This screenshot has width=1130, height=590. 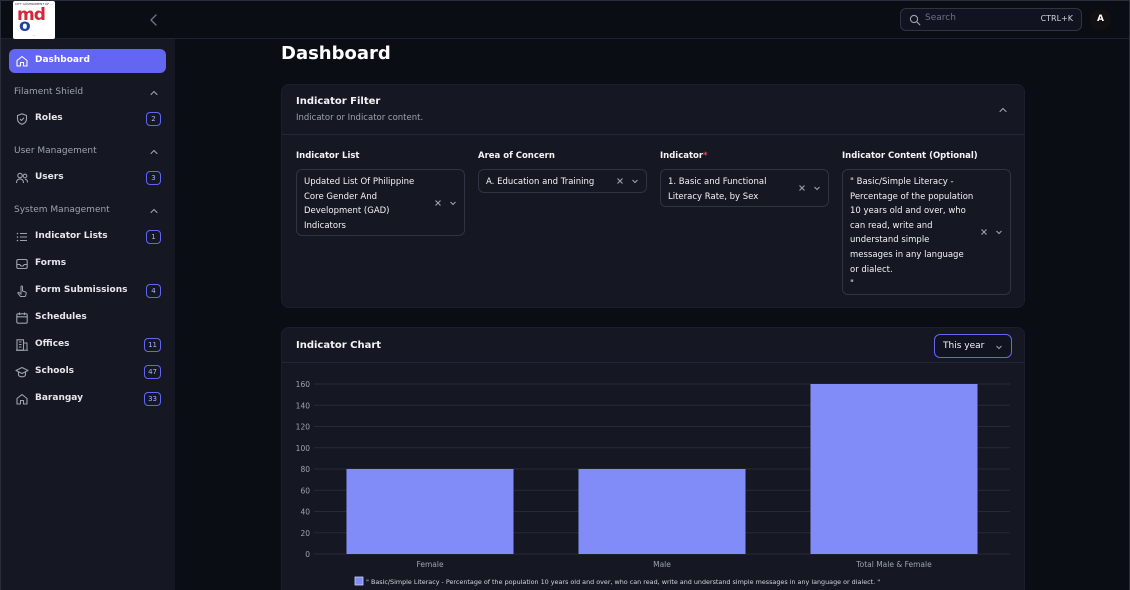 I want to click on bar-male, so click(x=662, y=511).